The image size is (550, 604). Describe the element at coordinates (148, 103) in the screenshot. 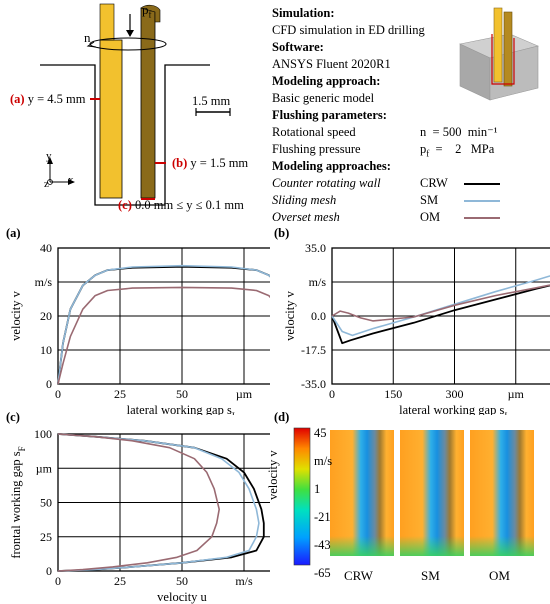

I see `tool-electrode-right` at that location.